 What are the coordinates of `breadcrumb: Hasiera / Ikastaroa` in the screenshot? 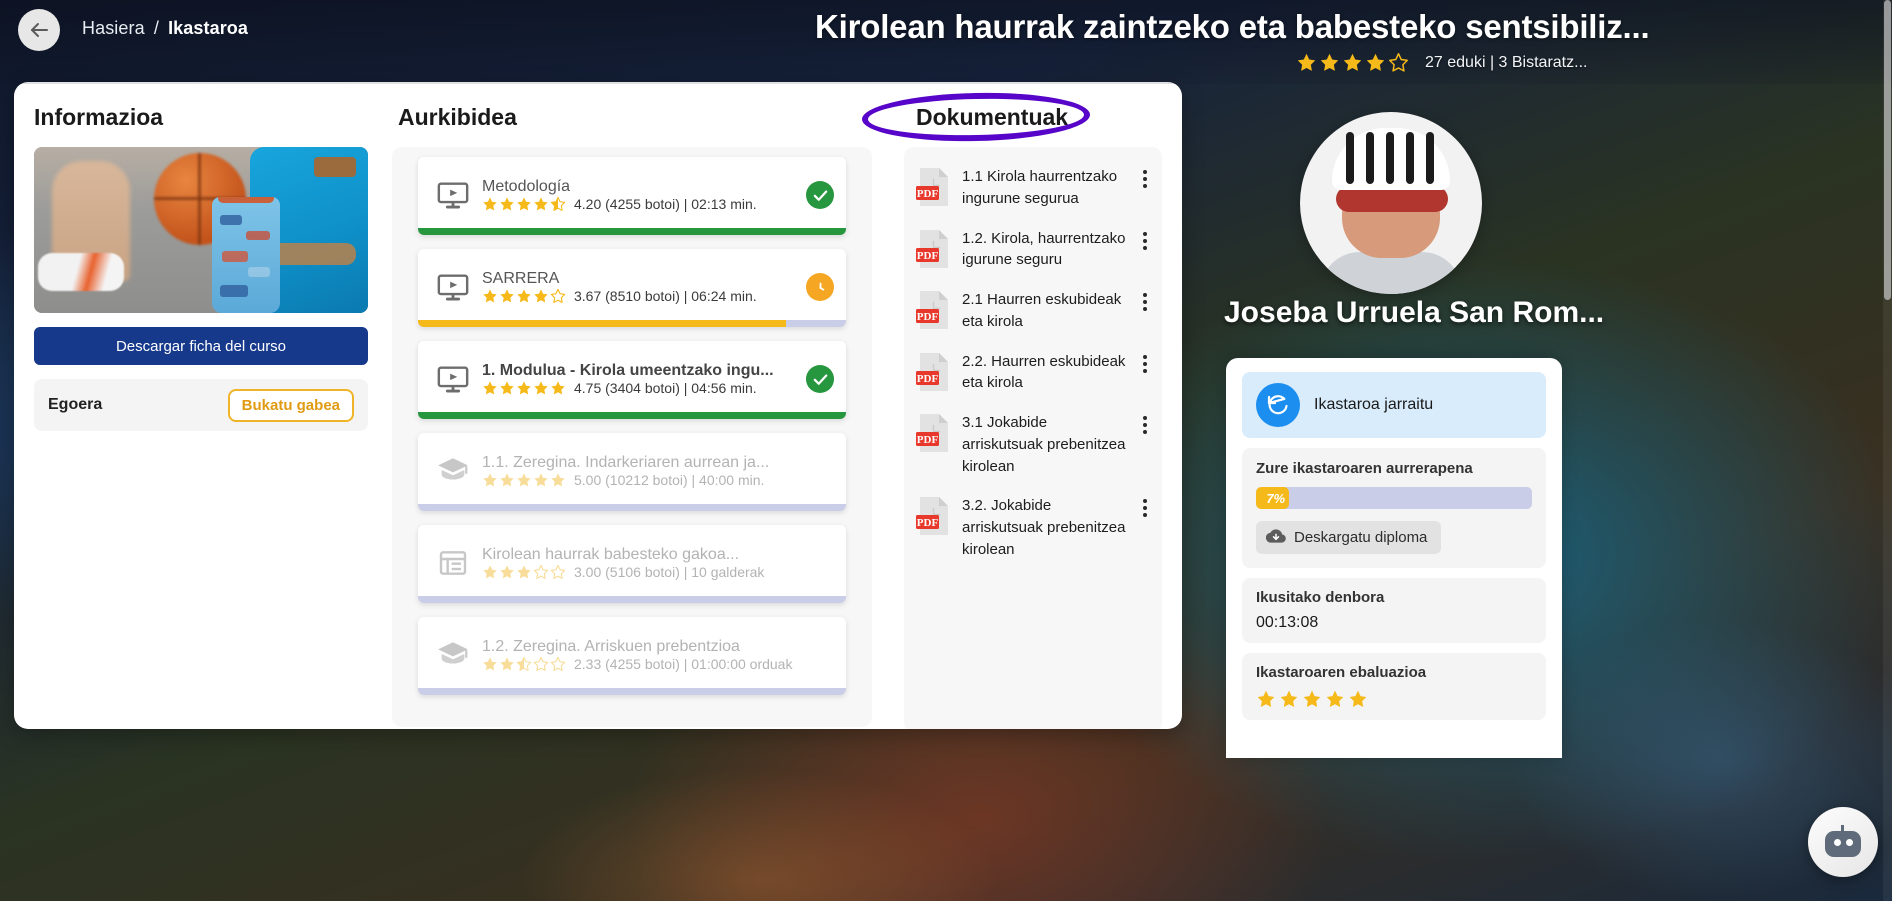 It's located at (165, 28).